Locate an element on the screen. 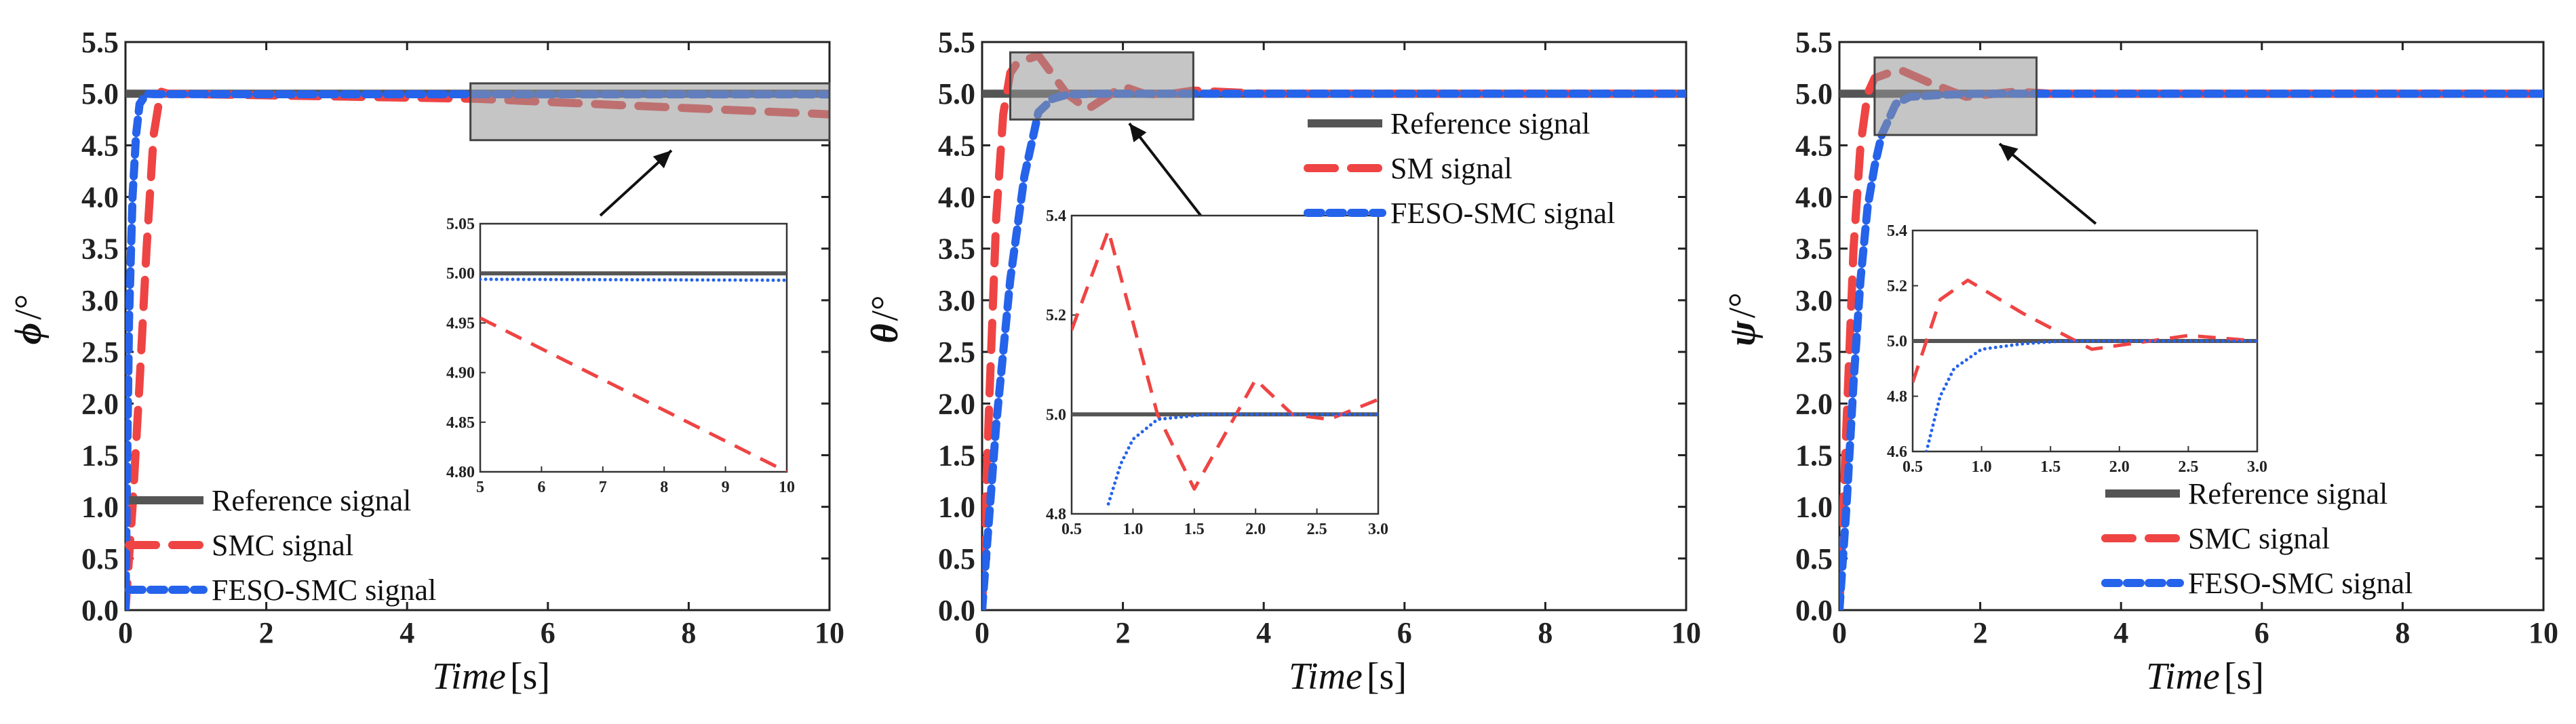 The width and height of the screenshot is (2576, 724). y-tick-label: 4.5 is located at coordinates (956, 145).